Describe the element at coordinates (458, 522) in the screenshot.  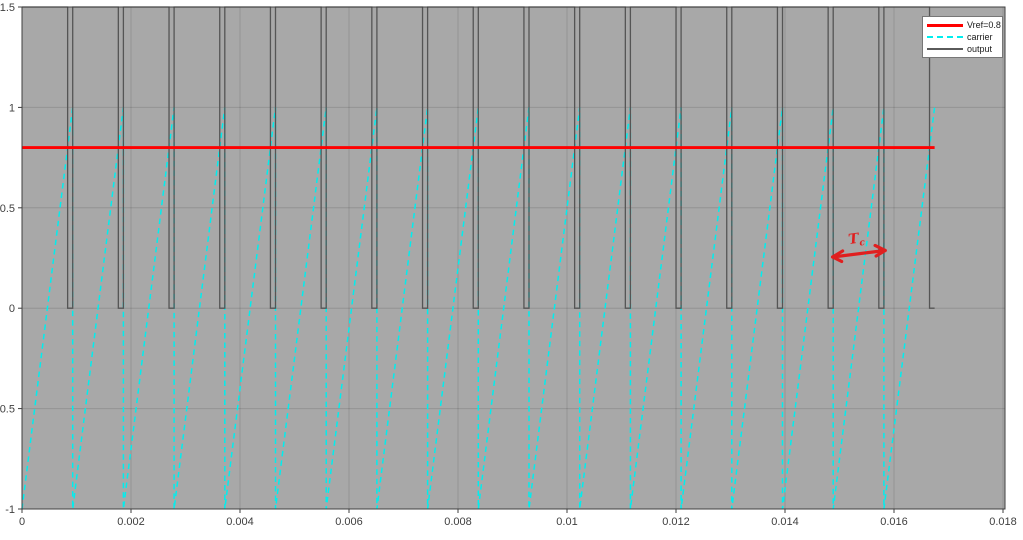
I see `x-tick-label: 0.008` at that location.